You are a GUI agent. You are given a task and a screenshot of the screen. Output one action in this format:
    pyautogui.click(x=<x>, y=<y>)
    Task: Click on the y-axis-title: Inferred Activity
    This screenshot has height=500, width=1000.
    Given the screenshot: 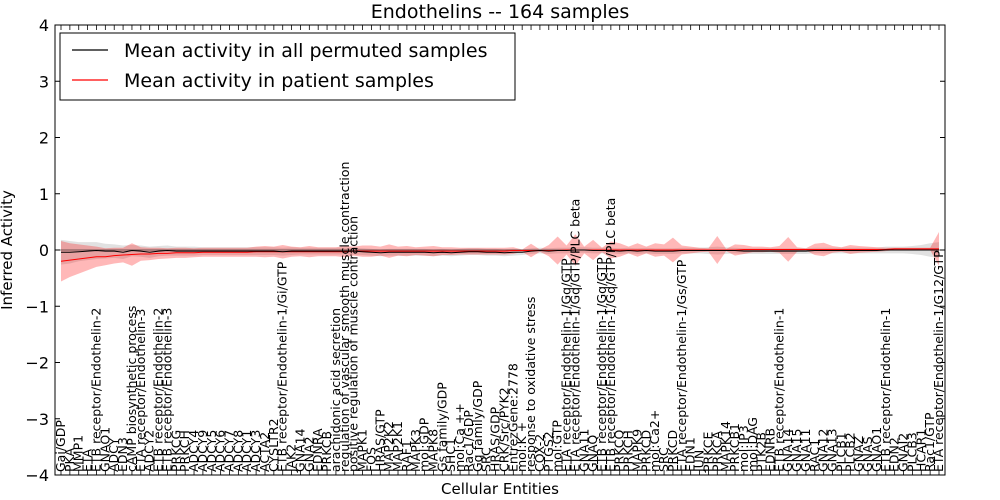 What is the action you would take?
    pyautogui.click(x=8, y=250)
    